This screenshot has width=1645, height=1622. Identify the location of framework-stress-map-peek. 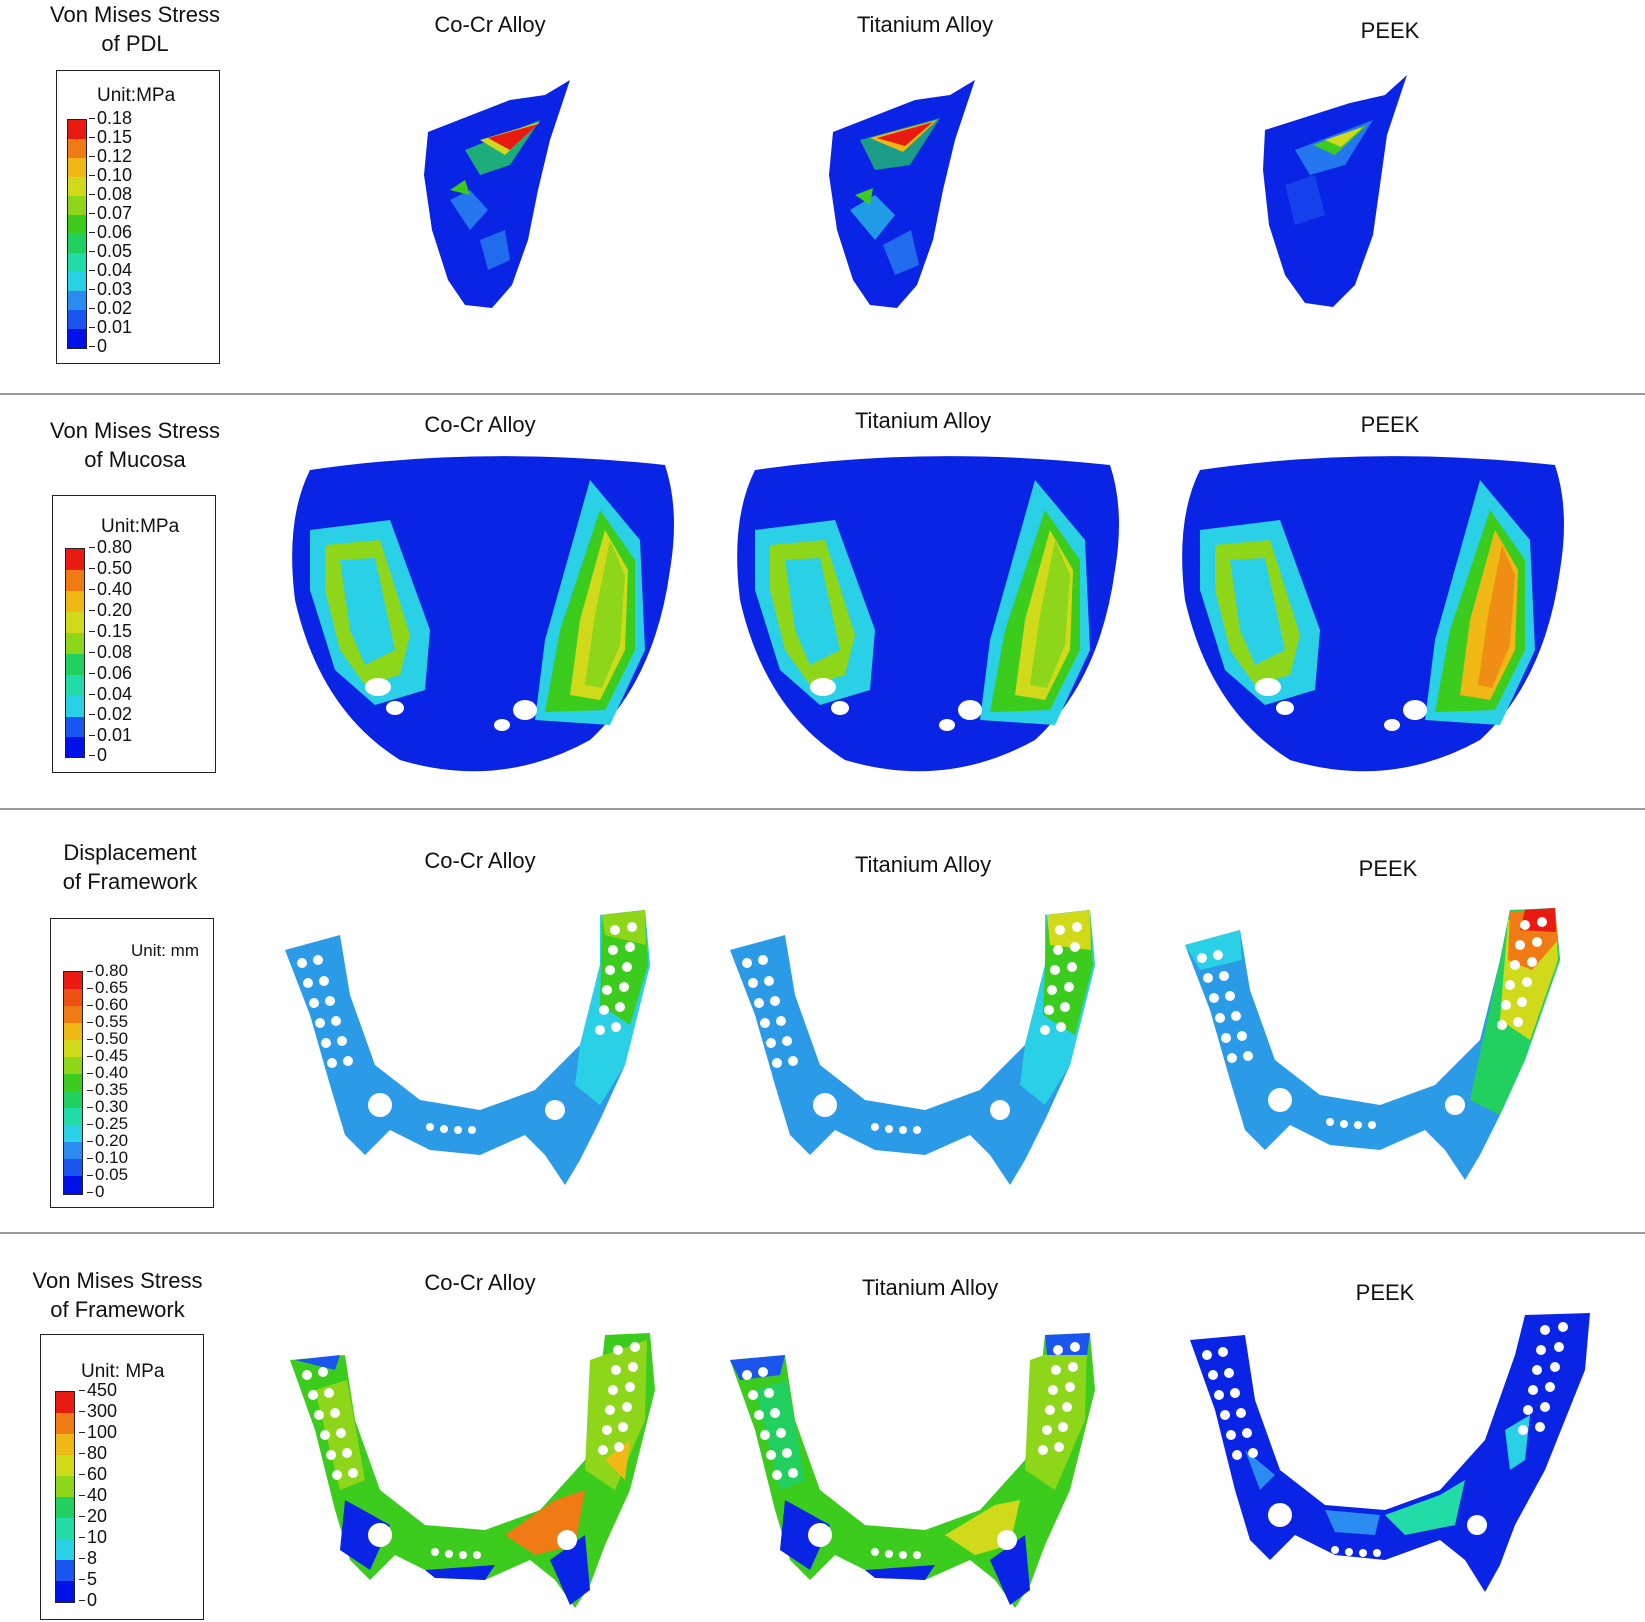
(1390, 1452).